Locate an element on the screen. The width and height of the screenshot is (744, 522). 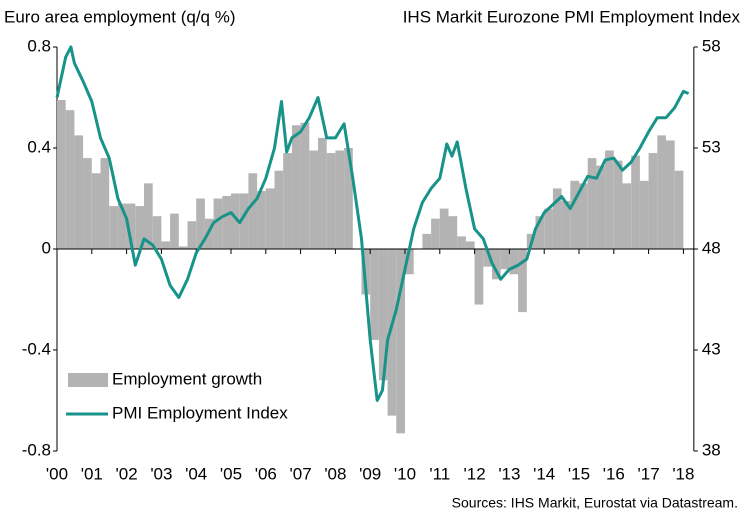
legend-label: Employment growth is located at coordinates (187, 378).